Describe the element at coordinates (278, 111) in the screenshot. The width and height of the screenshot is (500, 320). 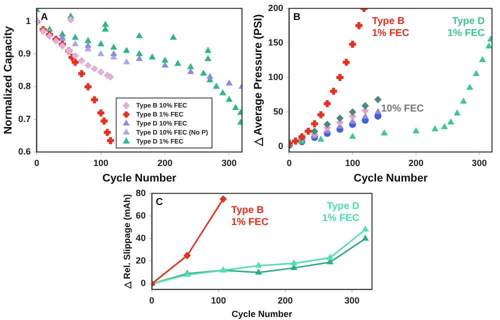
I see `y-tick-label: 50` at that location.